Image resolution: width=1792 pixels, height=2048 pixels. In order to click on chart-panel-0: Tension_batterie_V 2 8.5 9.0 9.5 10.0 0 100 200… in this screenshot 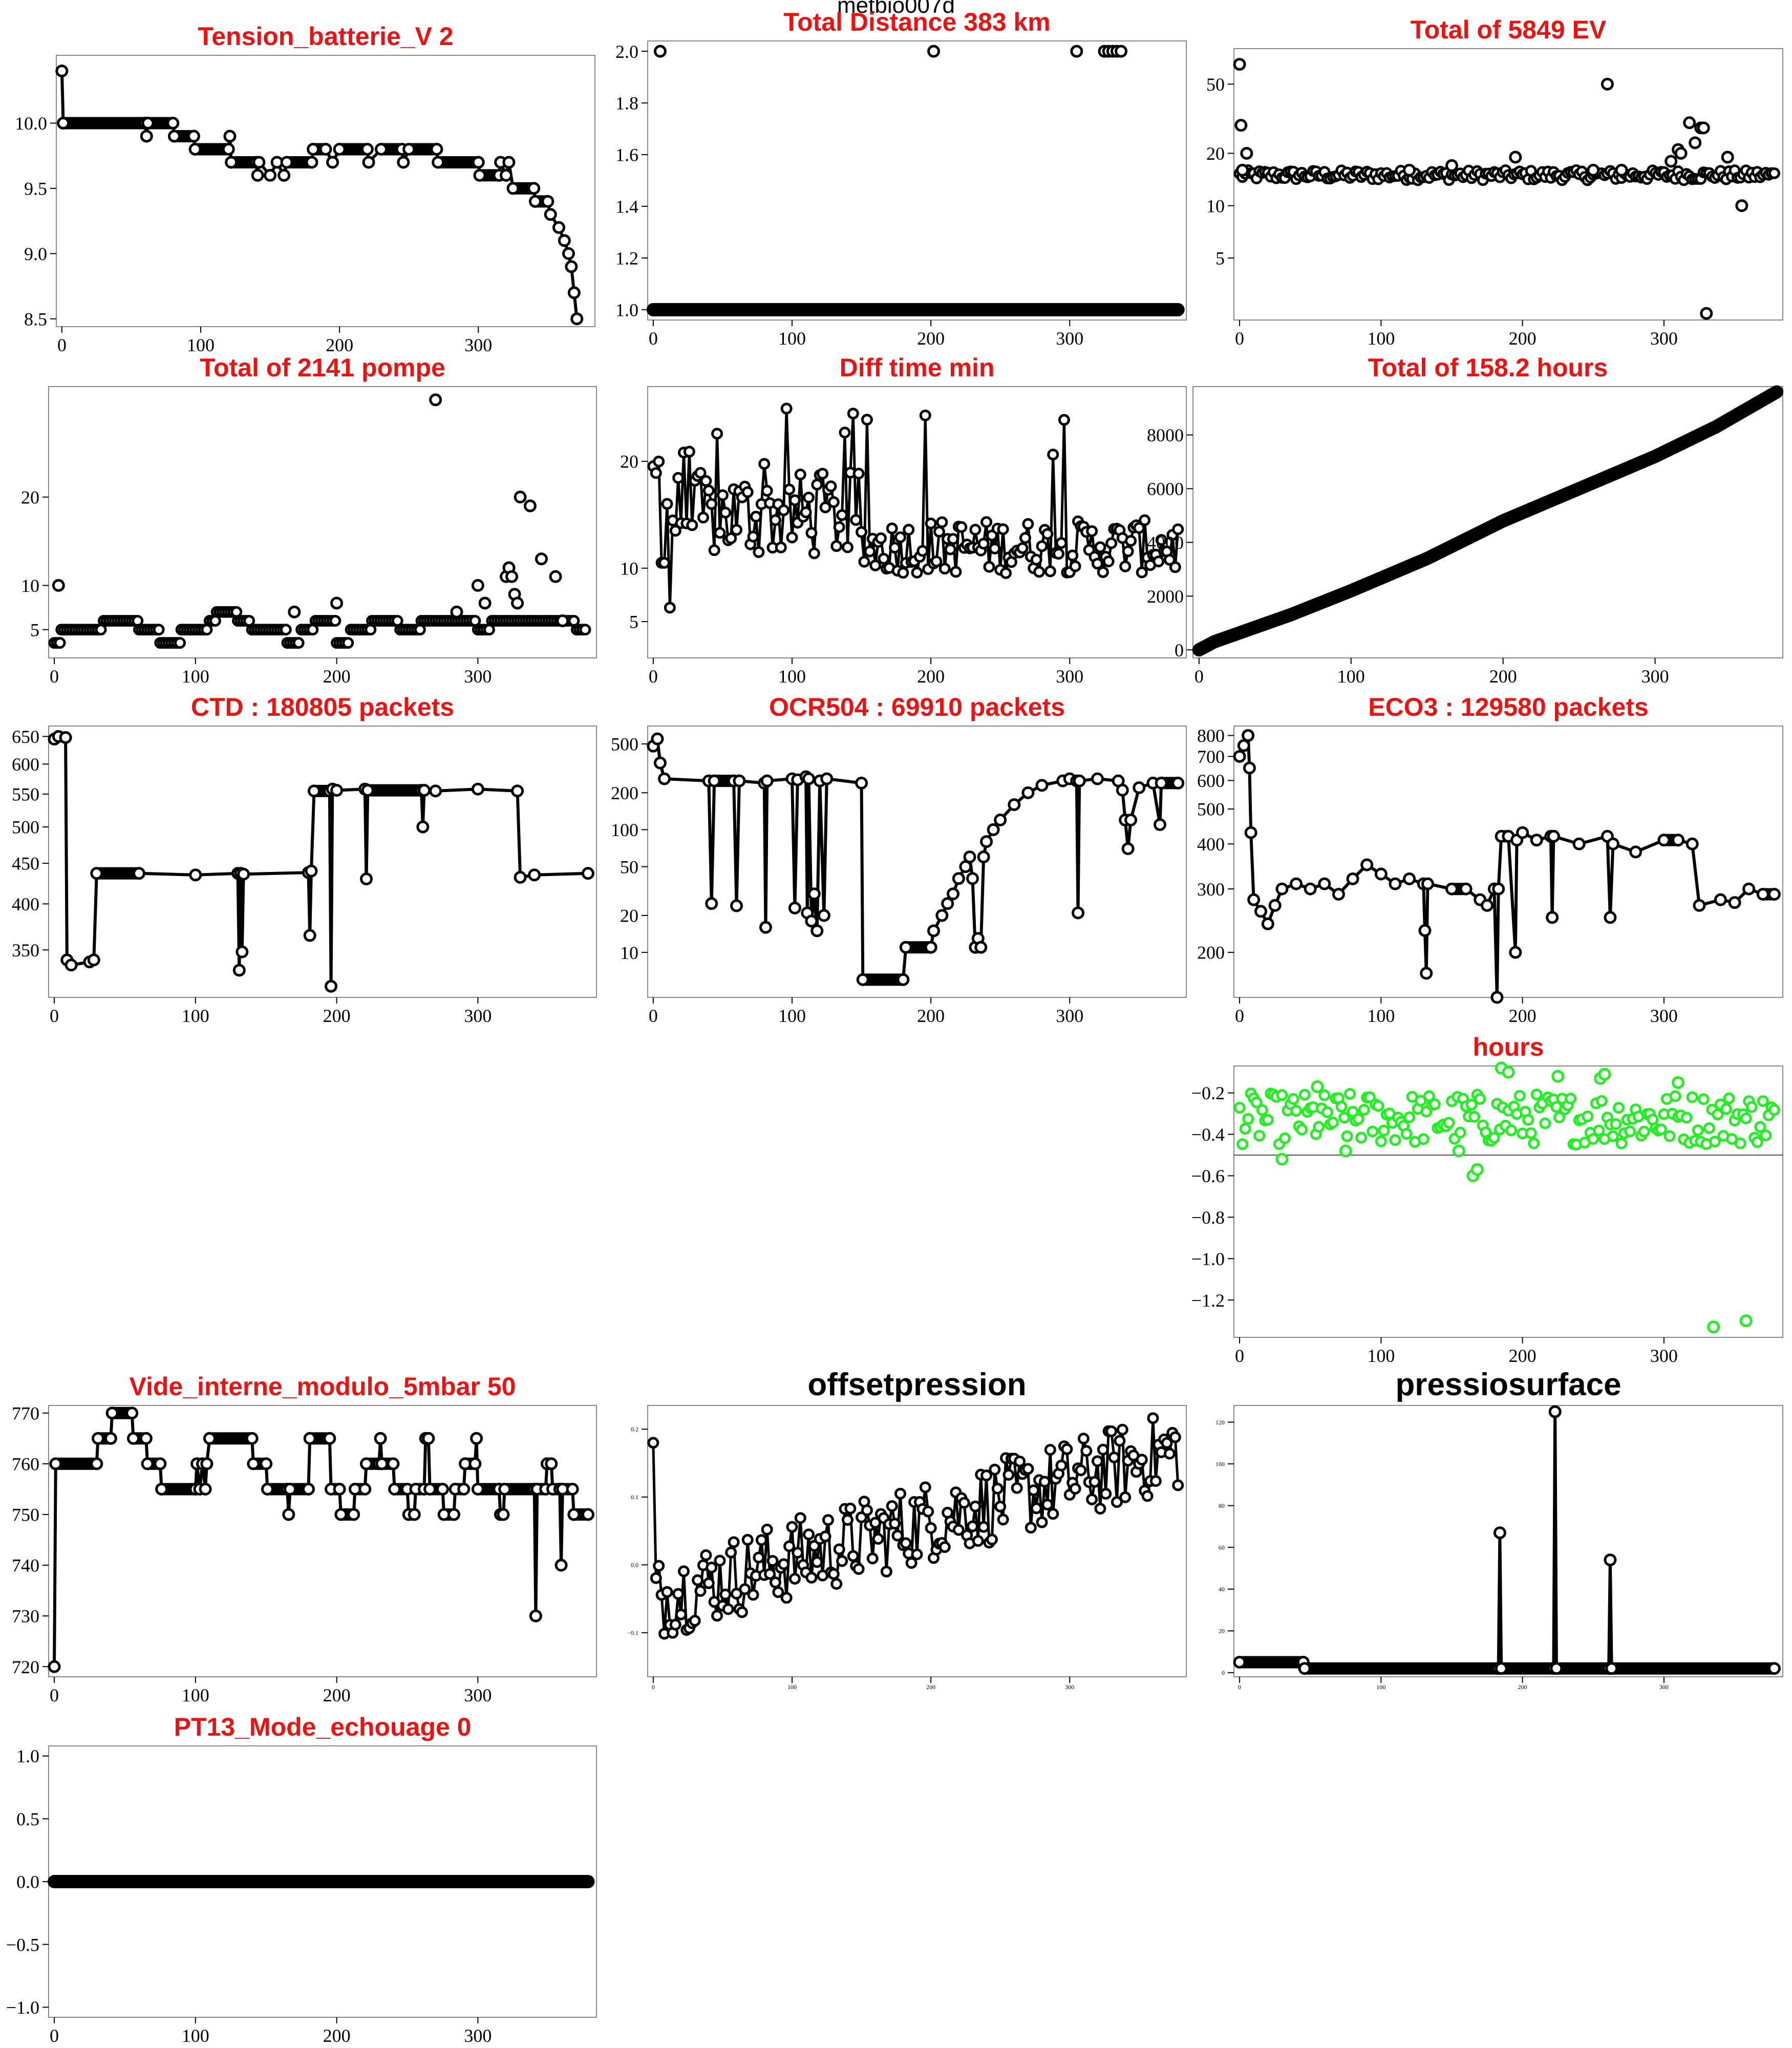, I will do `click(305, 188)`.